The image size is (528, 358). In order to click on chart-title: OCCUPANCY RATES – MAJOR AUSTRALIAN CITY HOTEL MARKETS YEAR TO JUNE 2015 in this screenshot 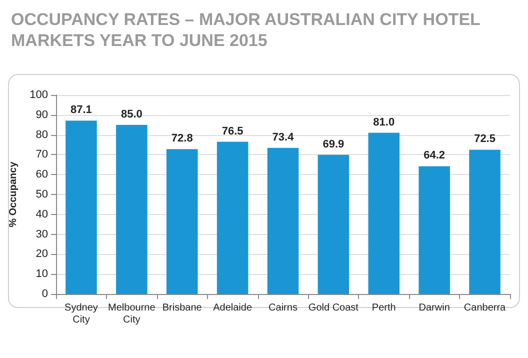, I will do `click(245, 30)`.